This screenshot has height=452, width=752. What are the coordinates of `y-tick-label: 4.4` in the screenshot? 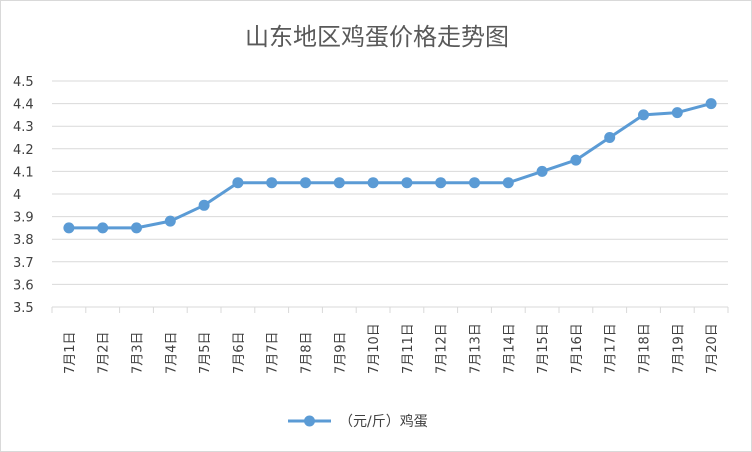 It's located at (23, 105).